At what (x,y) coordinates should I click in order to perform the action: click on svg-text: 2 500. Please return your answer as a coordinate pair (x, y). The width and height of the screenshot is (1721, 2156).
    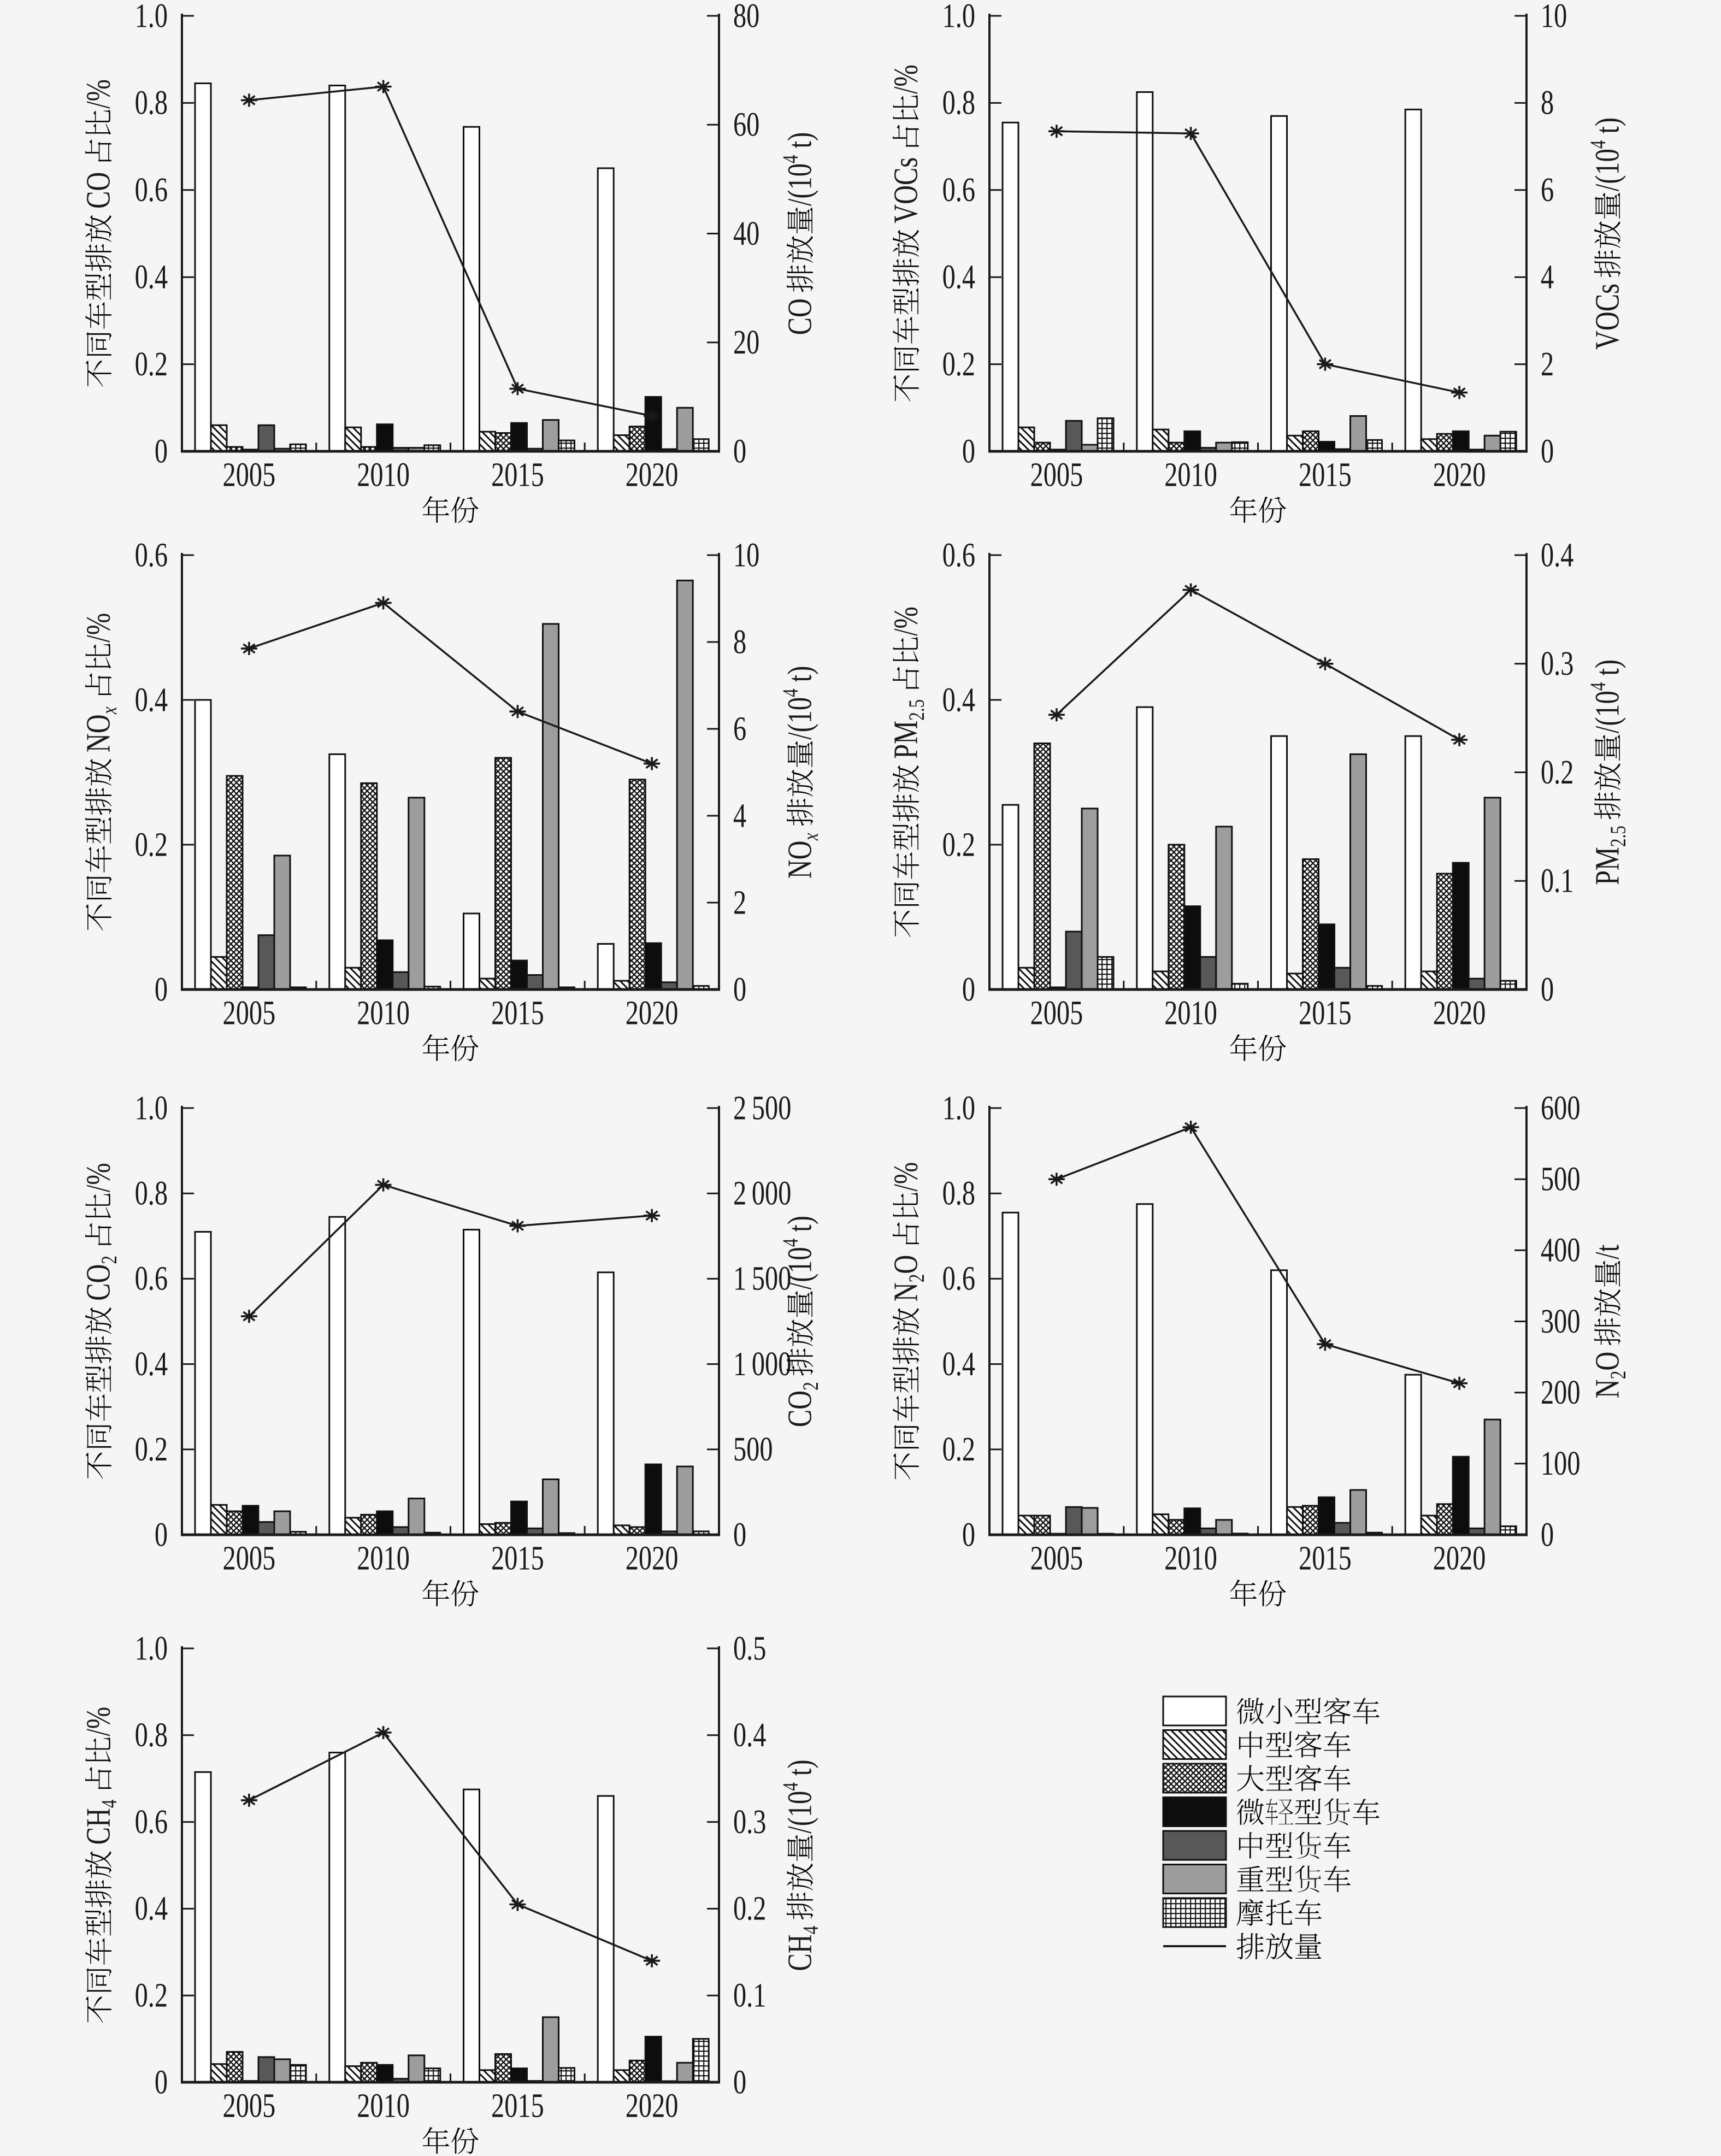
    Looking at the image, I should click on (762, 1108).